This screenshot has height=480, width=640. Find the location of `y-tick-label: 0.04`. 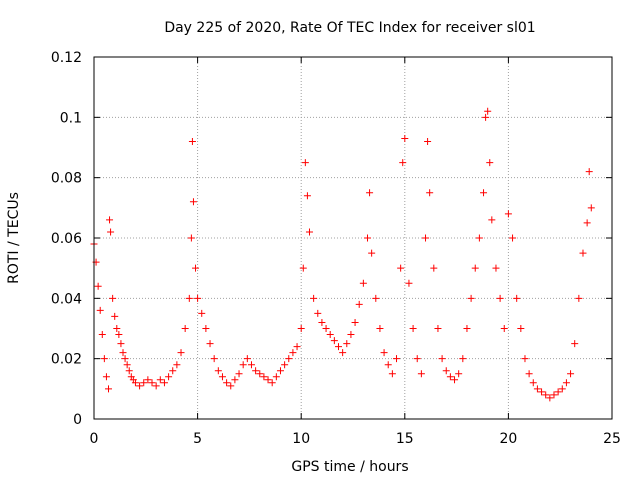

y-tick-label: 0.04 is located at coordinates (66, 299).